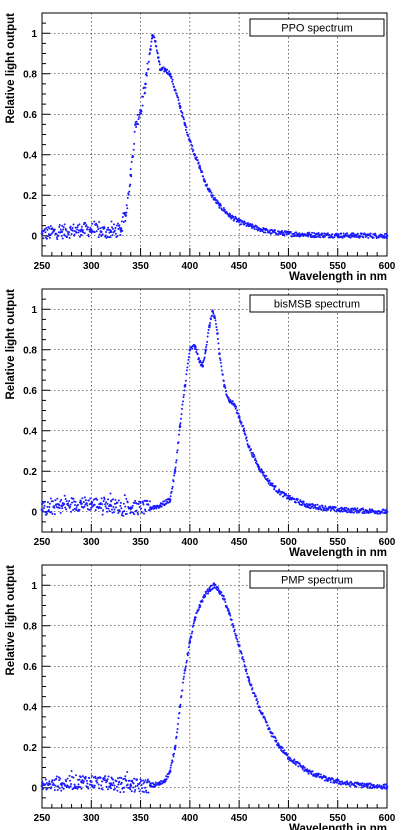 The width and height of the screenshot is (407, 830). Describe the element at coordinates (42, 266) in the screenshot. I see `x-tick-label: 250` at that location.